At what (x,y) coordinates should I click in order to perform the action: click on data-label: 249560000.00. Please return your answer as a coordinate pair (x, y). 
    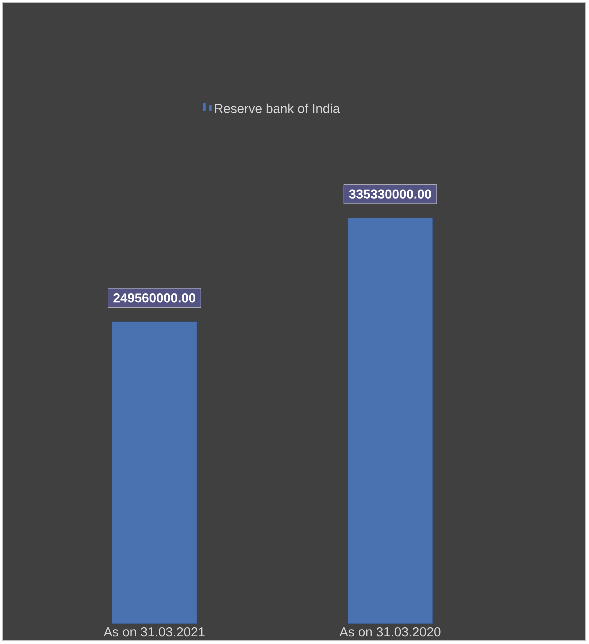
    Looking at the image, I should click on (155, 298).